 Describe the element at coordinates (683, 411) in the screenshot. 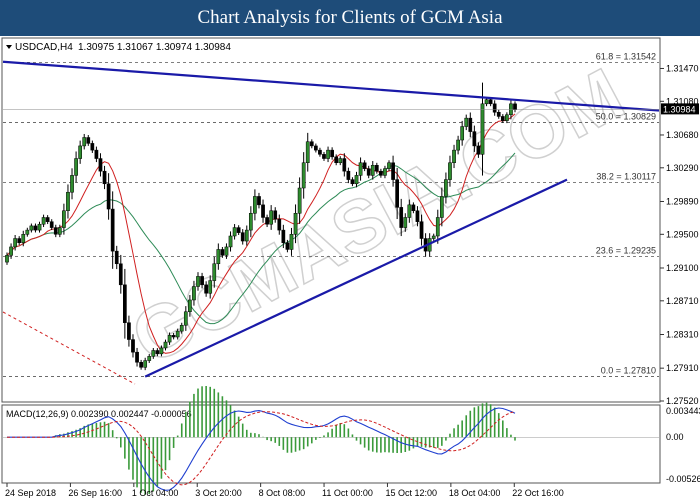

I see `macd-tick-label: 0.003443` at that location.